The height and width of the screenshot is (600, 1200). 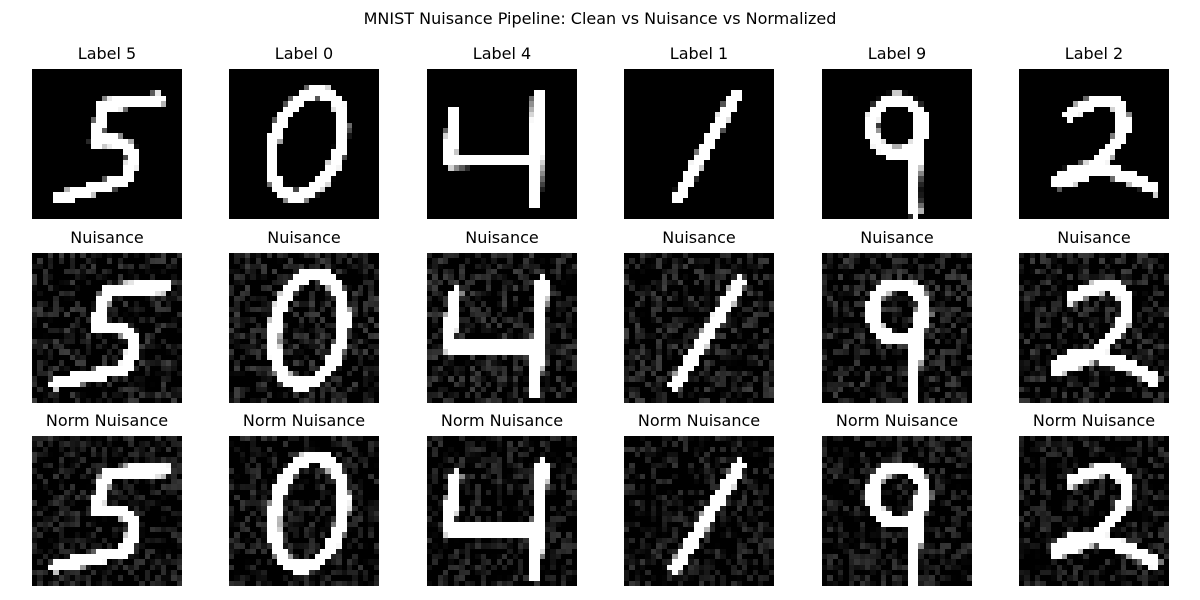 What do you see at coordinates (699, 53) in the screenshot?
I see `panel-title: Label 1` at bounding box center [699, 53].